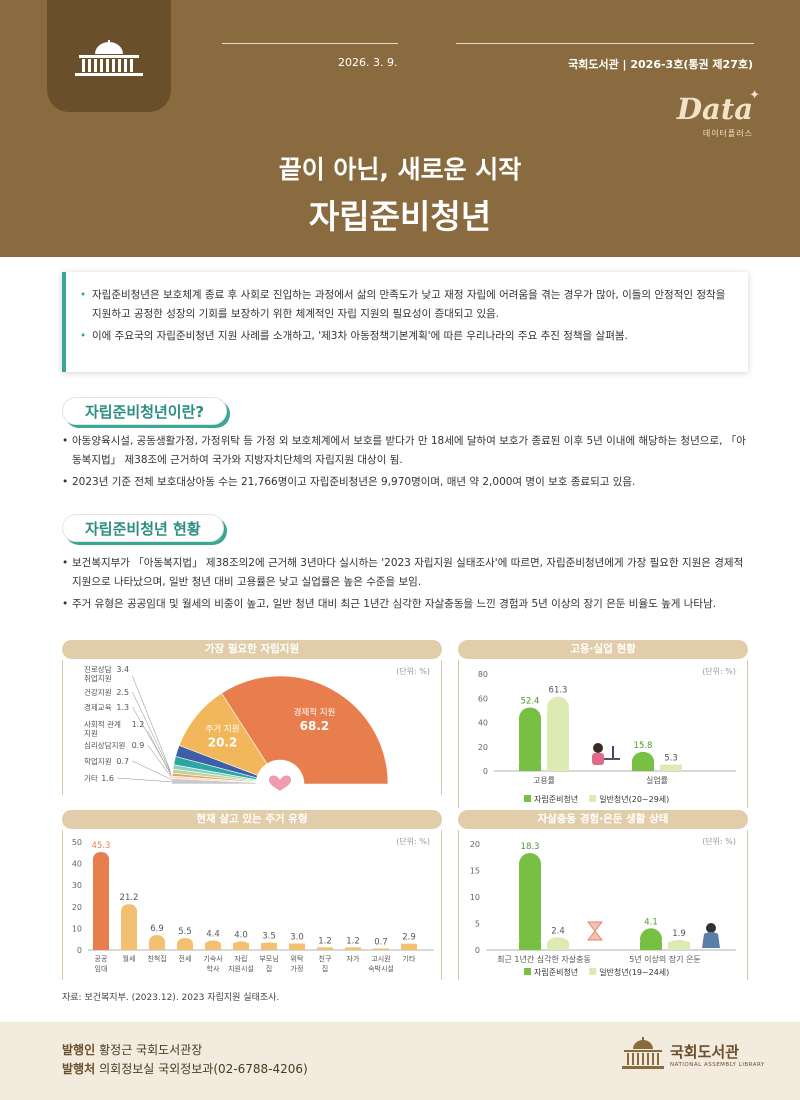  Describe the element at coordinates (185, 958) in the screenshot. I see `x-tick-label: 전세` at that location.